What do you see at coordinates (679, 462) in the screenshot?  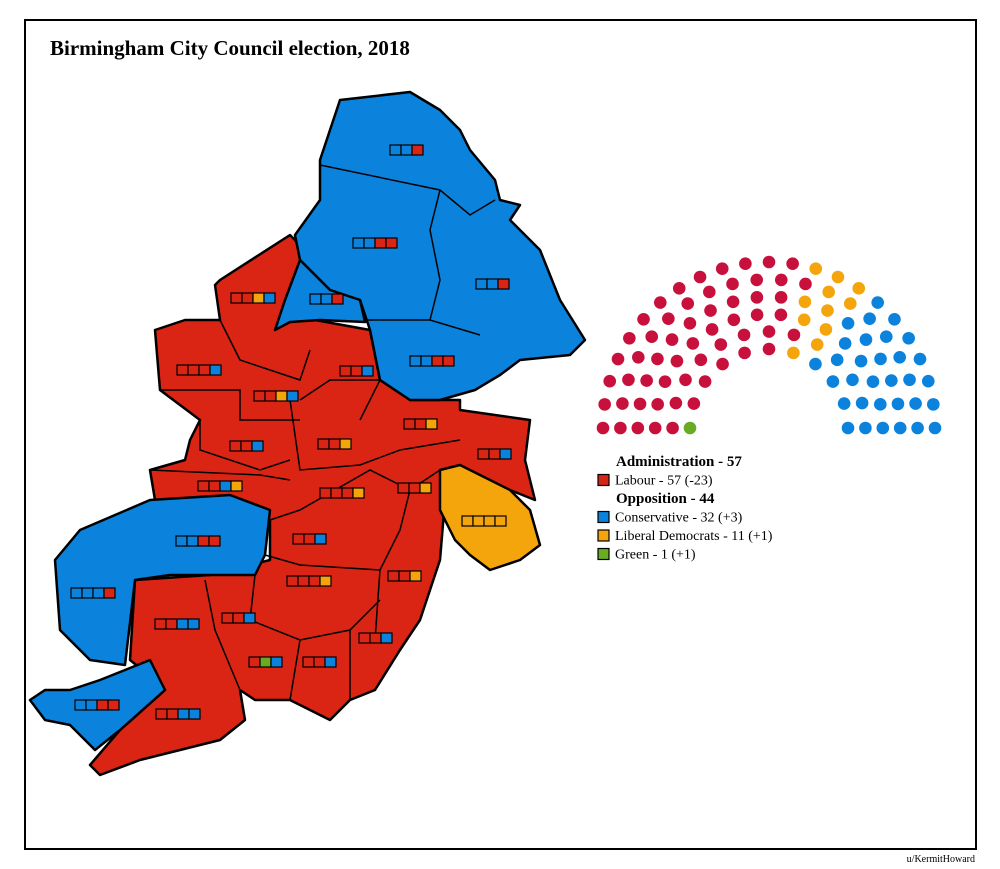 I see `legend-heading: Administration - 57` at bounding box center [679, 462].